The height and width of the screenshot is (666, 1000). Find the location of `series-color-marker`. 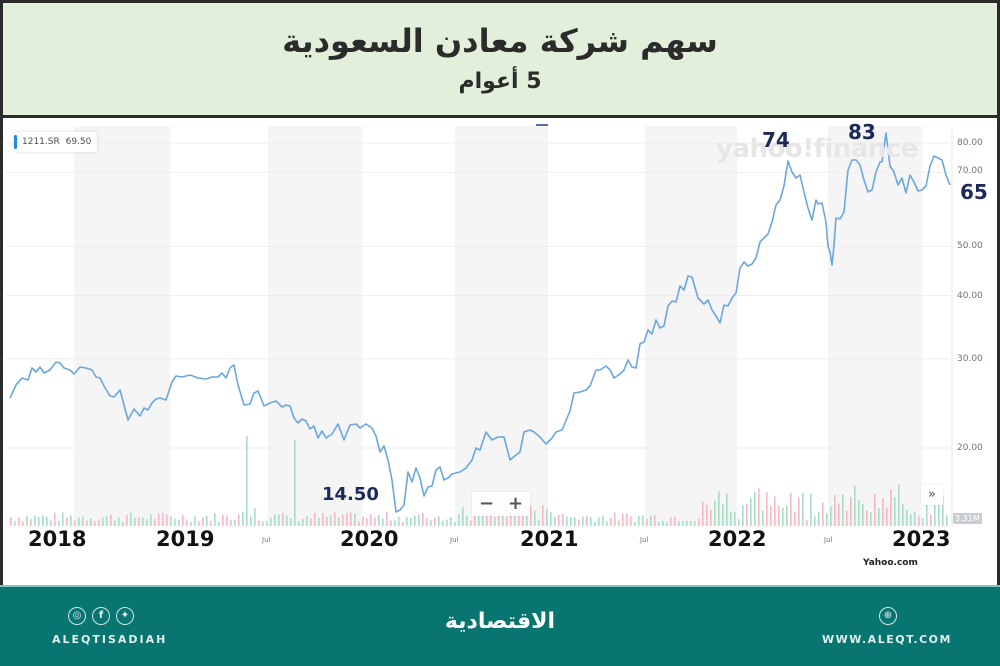

series-color-marker is located at coordinates (15, 142).